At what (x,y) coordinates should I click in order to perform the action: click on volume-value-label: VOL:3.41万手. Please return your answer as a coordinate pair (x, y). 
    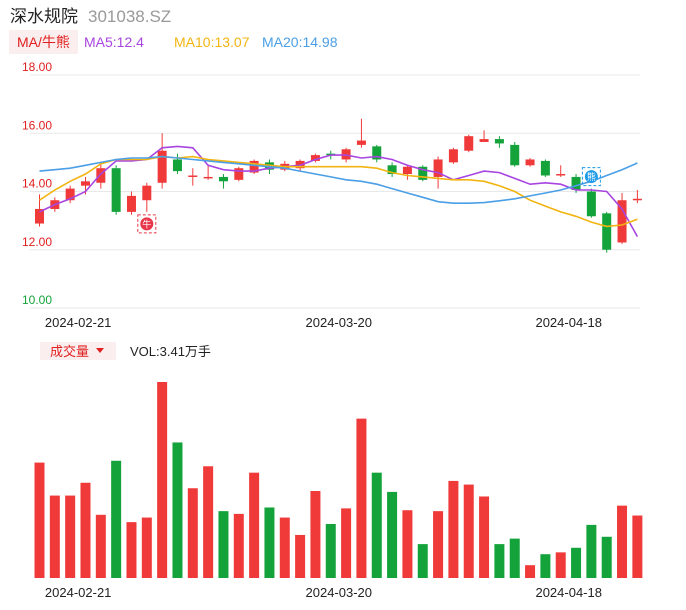
    Looking at the image, I should click on (170, 351).